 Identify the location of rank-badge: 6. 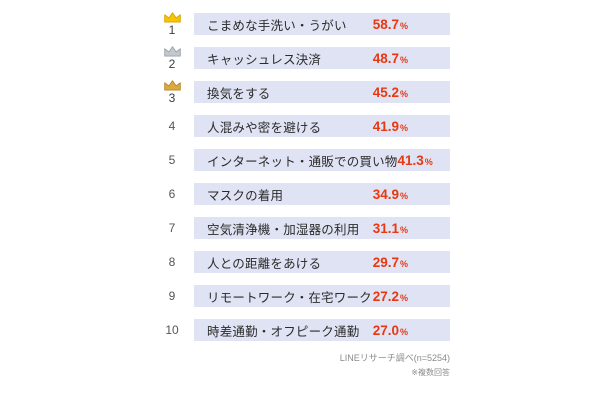
(172, 194).